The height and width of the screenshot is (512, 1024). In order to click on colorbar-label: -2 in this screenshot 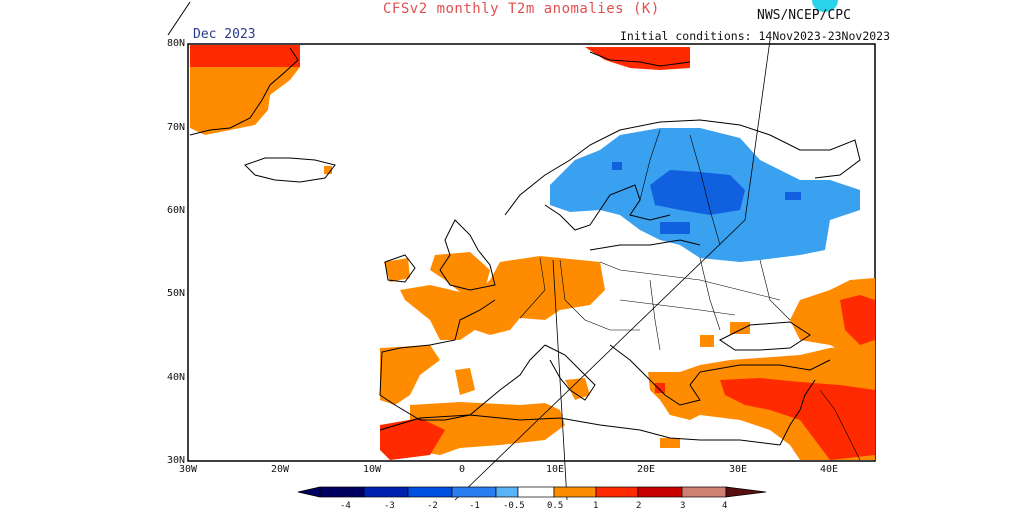, I will do `click(432, 506)`.